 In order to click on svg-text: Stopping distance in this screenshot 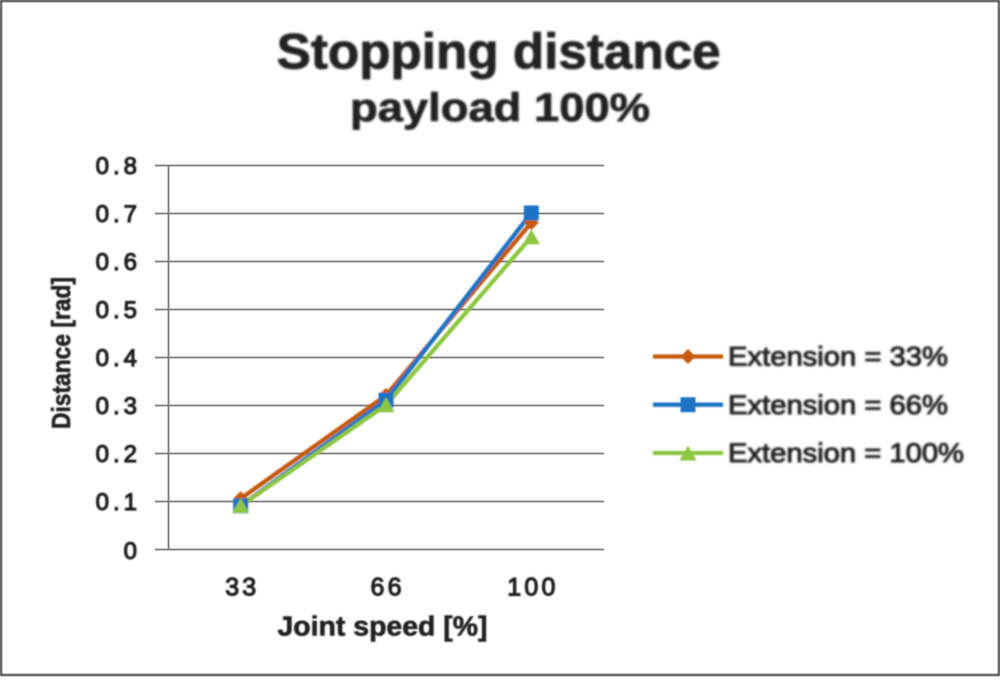, I will do `click(499, 52)`.